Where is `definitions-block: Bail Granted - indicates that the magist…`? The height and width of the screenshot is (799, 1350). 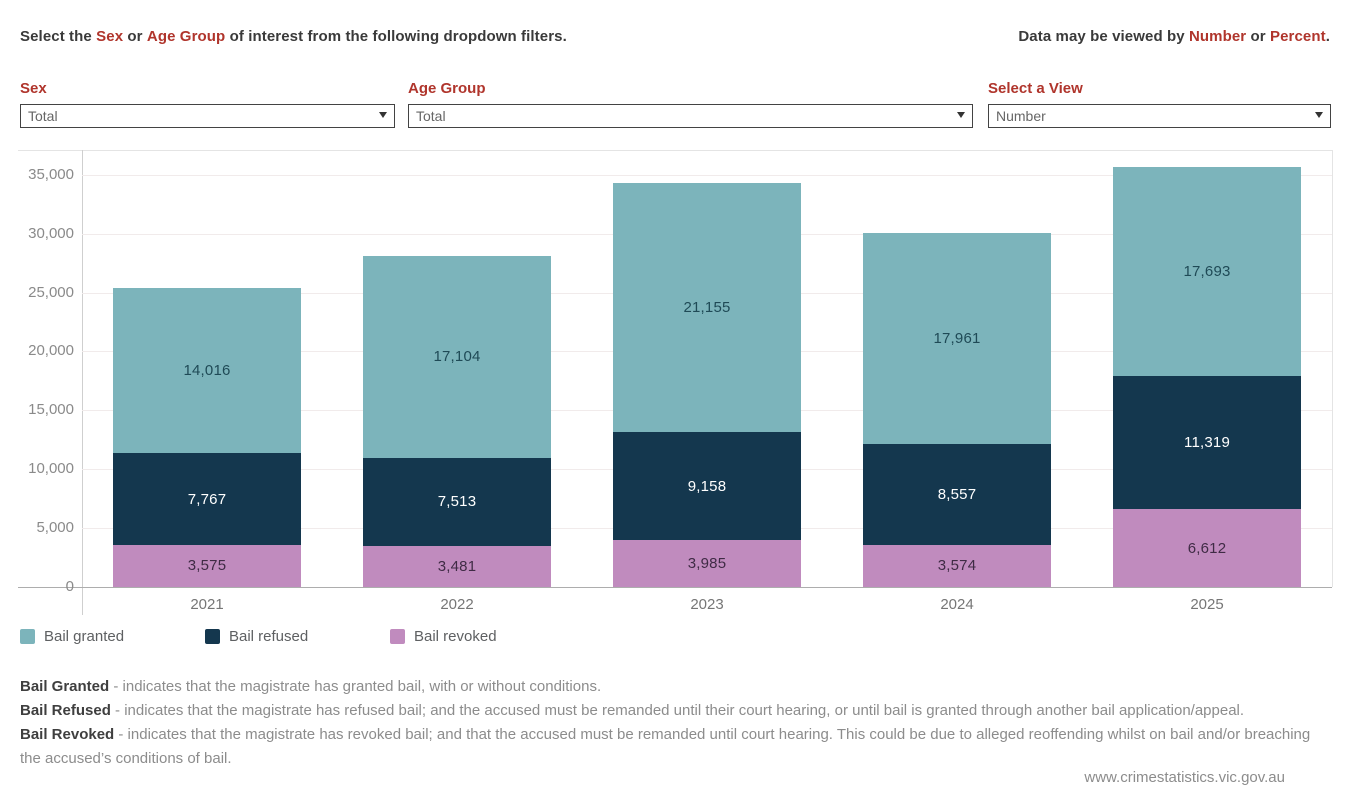
definitions-block: Bail Granted - indicates that the magist… is located at coordinates (677, 723).